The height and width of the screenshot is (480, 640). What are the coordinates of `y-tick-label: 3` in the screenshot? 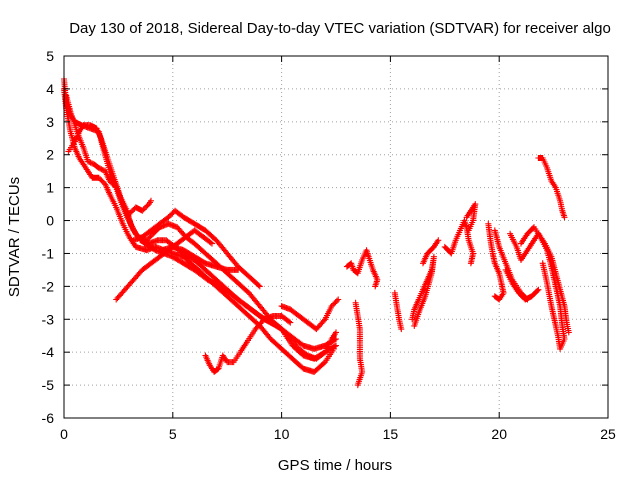 It's located at (50, 122).